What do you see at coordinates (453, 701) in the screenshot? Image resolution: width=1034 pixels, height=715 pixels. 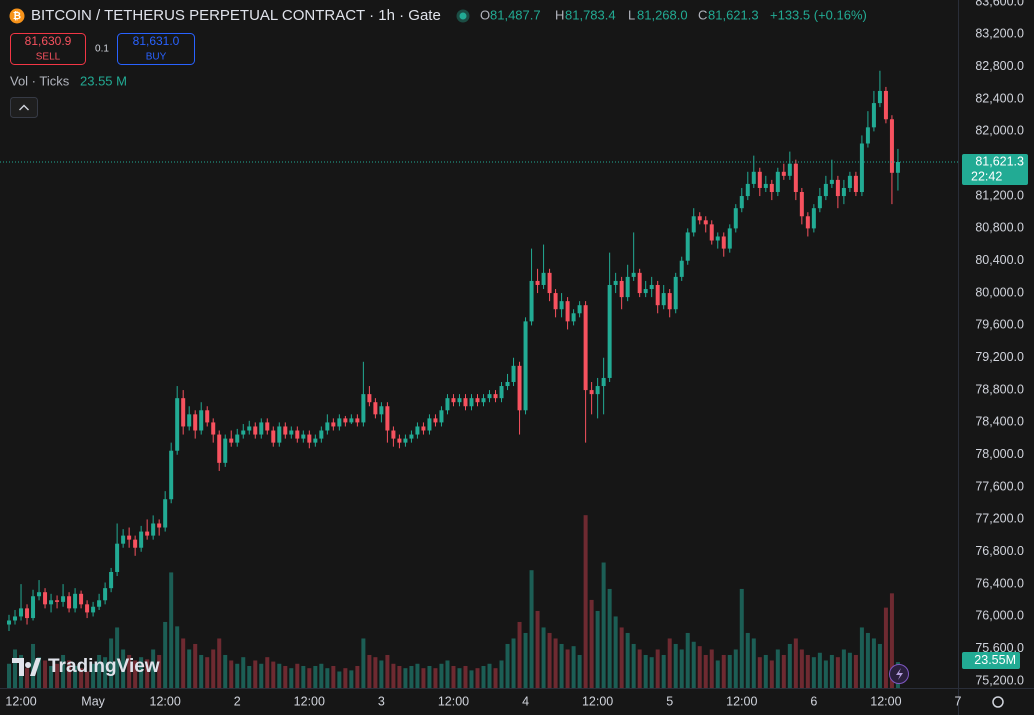 I see `x-tick-label: 12:00` at bounding box center [453, 701].